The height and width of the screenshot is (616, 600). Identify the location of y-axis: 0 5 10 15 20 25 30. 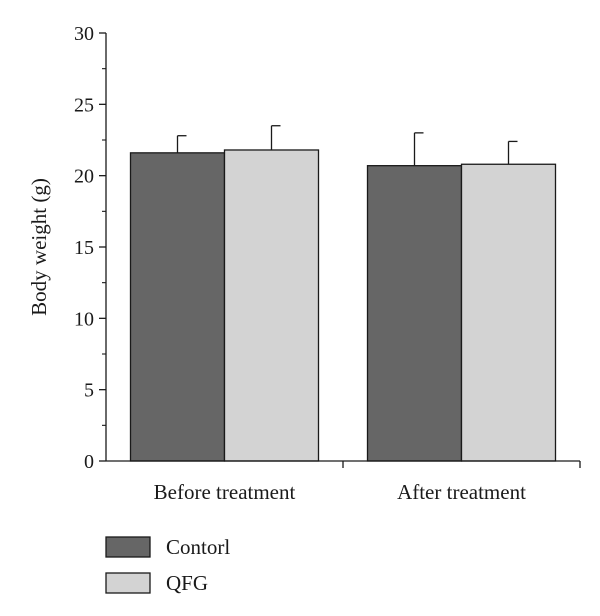
(90, 248).